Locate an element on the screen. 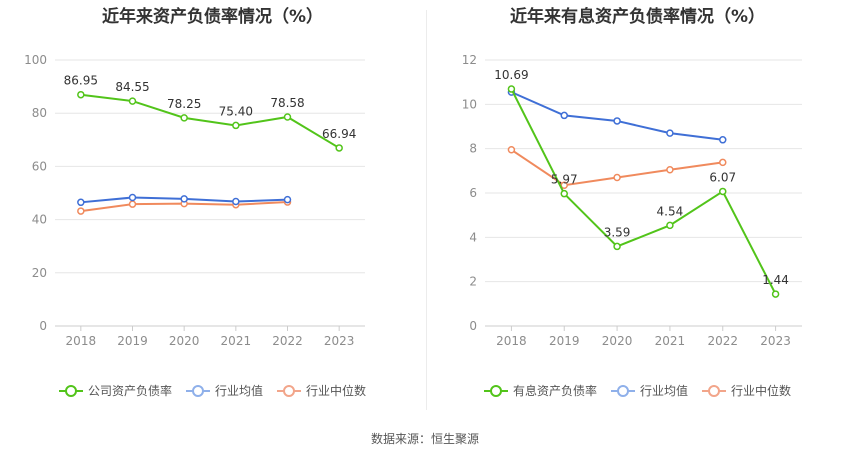 The width and height of the screenshot is (850, 459). y-tick-label: 8 is located at coordinates (473, 149).